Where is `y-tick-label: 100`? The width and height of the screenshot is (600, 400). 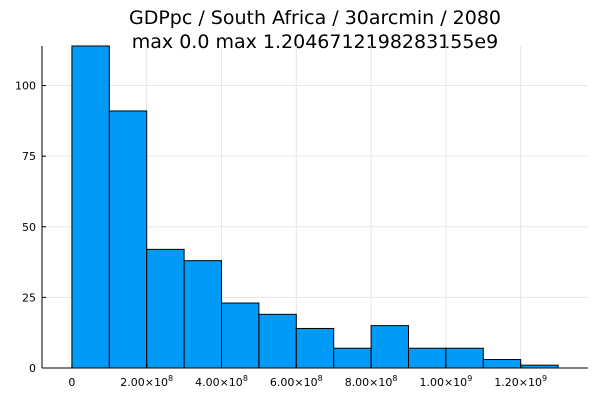 y-tick-label: 100 is located at coordinates (25, 86).